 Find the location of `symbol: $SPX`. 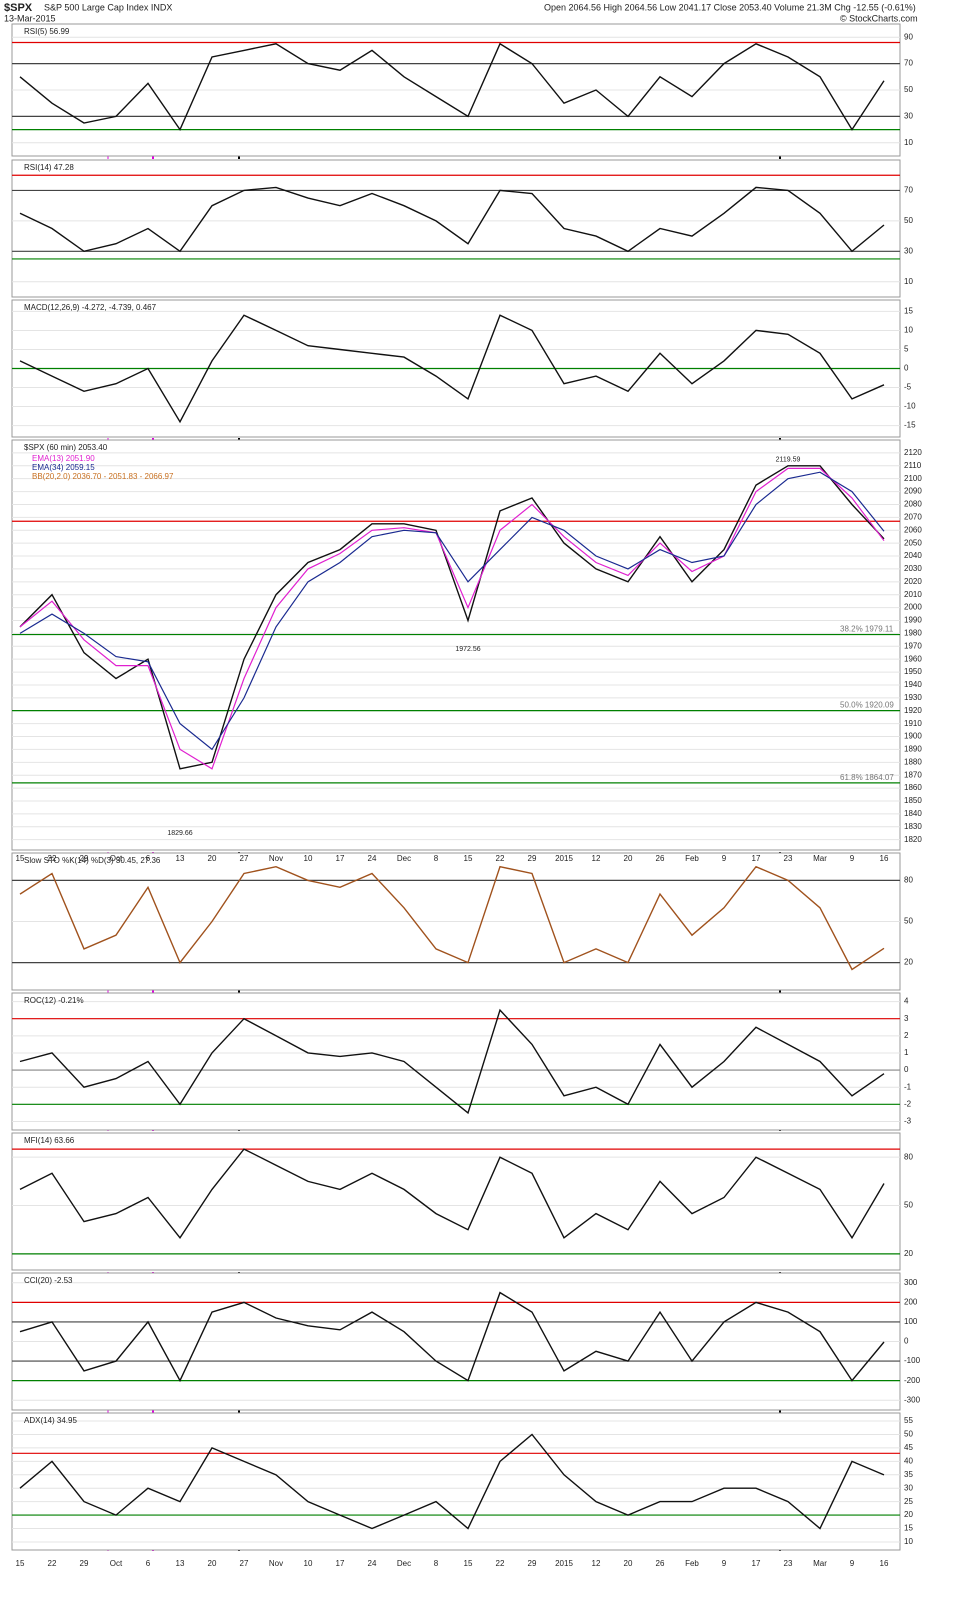

symbol: $SPX is located at coordinates (18, 8).